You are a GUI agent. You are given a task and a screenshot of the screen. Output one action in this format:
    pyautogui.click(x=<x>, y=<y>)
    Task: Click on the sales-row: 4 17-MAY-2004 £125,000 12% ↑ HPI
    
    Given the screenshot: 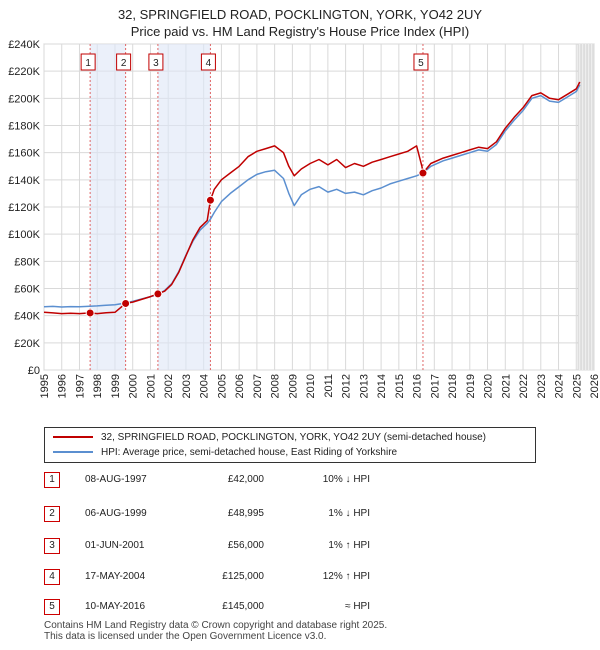 What is the action you would take?
    pyautogui.click(x=300, y=577)
    